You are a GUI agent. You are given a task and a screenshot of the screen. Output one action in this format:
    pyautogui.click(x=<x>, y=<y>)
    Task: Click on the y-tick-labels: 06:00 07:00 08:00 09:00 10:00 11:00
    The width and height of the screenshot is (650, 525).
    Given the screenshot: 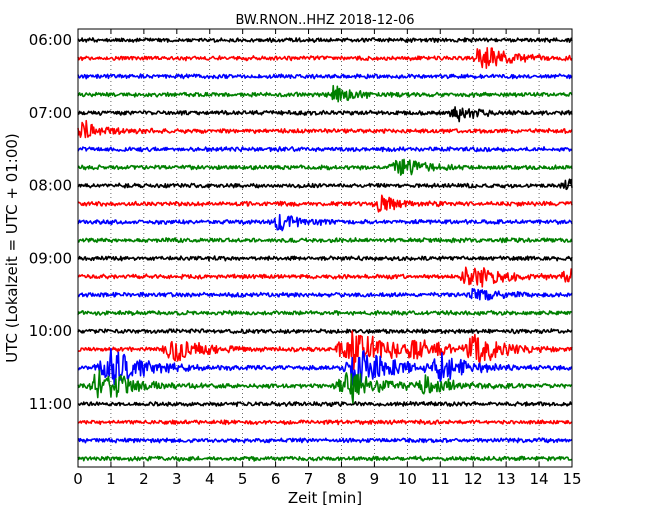 What is the action you would take?
    pyautogui.click(x=50, y=222)
    